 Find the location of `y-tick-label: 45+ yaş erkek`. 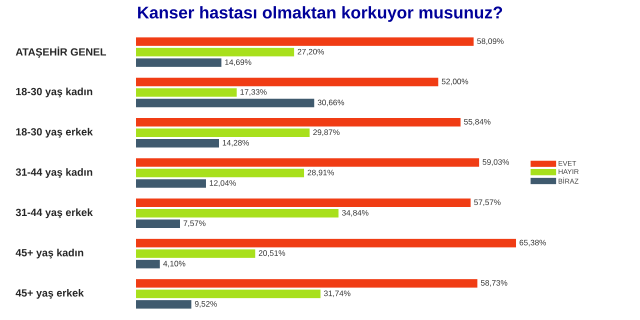

y-tick-label: 45+ yaş erkek is located at coordinates (50, 293).